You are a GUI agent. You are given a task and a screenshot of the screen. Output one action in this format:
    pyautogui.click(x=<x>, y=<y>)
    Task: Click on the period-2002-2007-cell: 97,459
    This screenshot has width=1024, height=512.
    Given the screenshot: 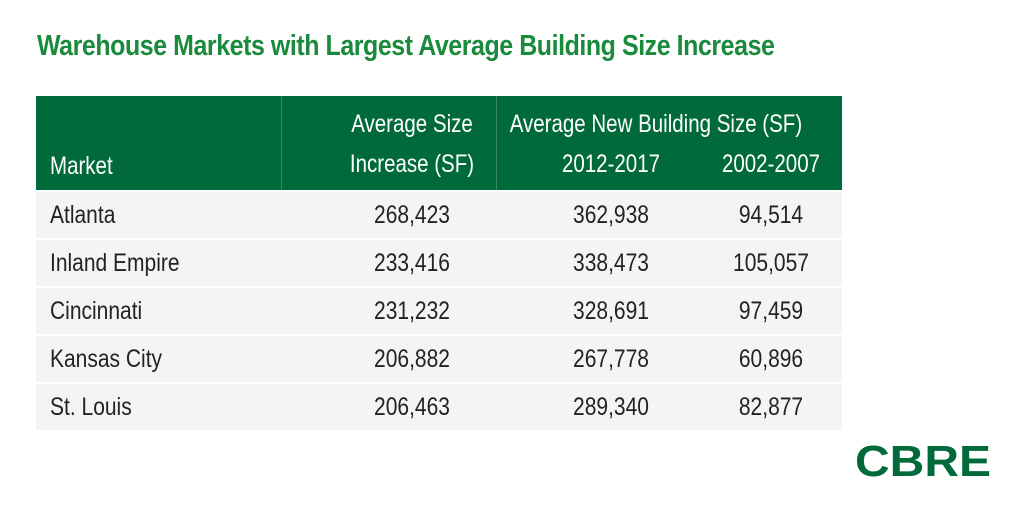 What is the action you would take?
    pyautogui.click(x=771, y=311)
    